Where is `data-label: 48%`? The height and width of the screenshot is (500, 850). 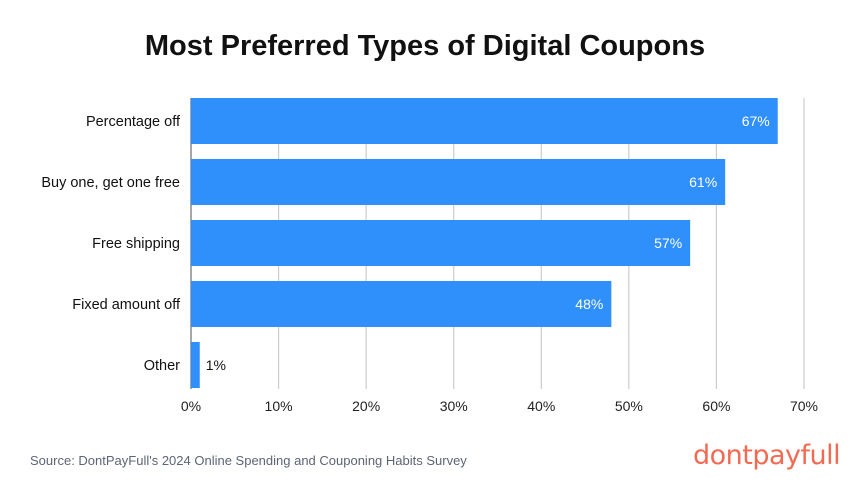
data-label: 48% is located at coordinates (589, 304).